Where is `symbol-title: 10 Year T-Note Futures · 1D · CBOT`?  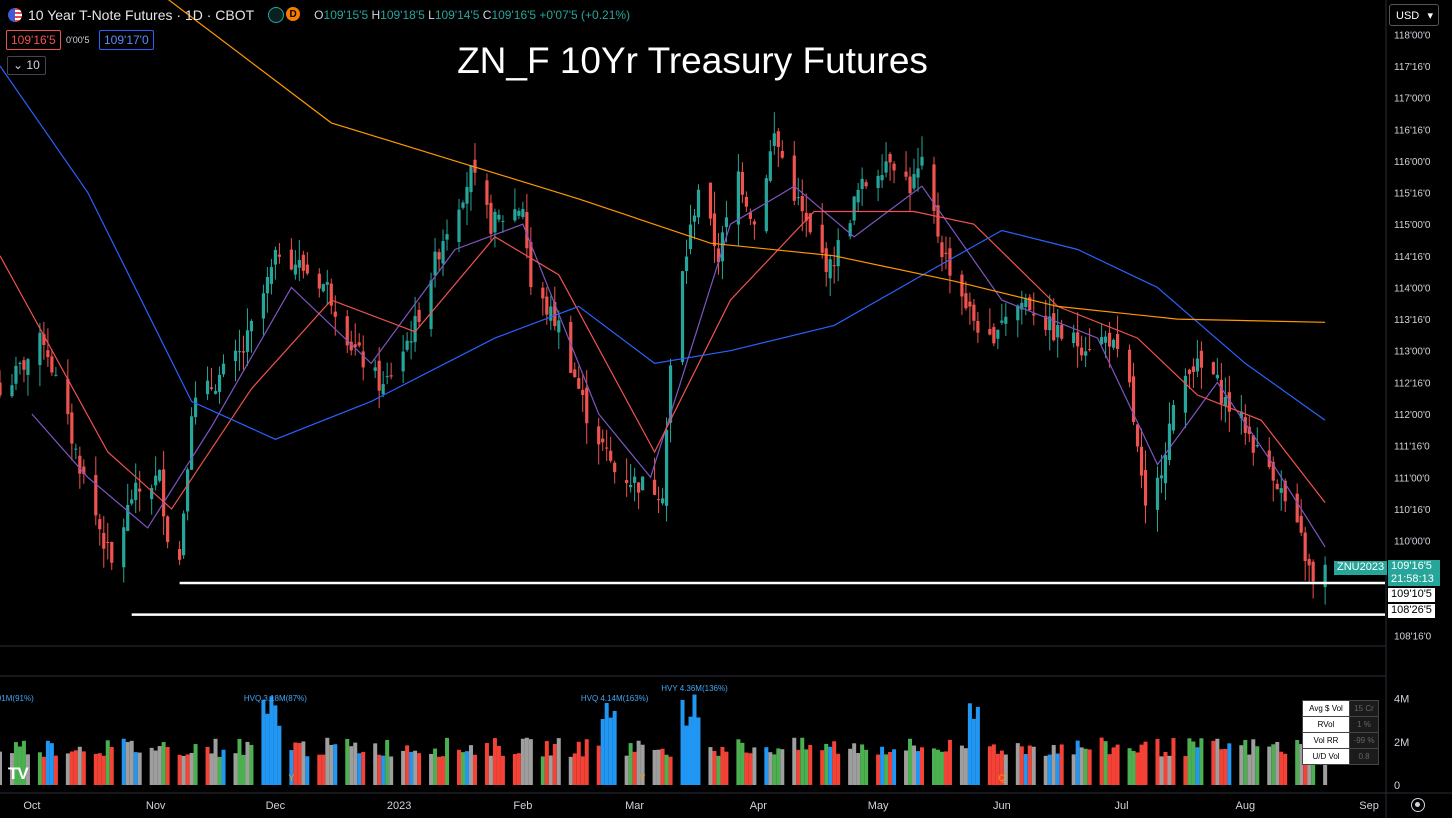
symbol-title: 10 Year T-Note Futures · 1D · CBOT is located at coordinates (141, 15).